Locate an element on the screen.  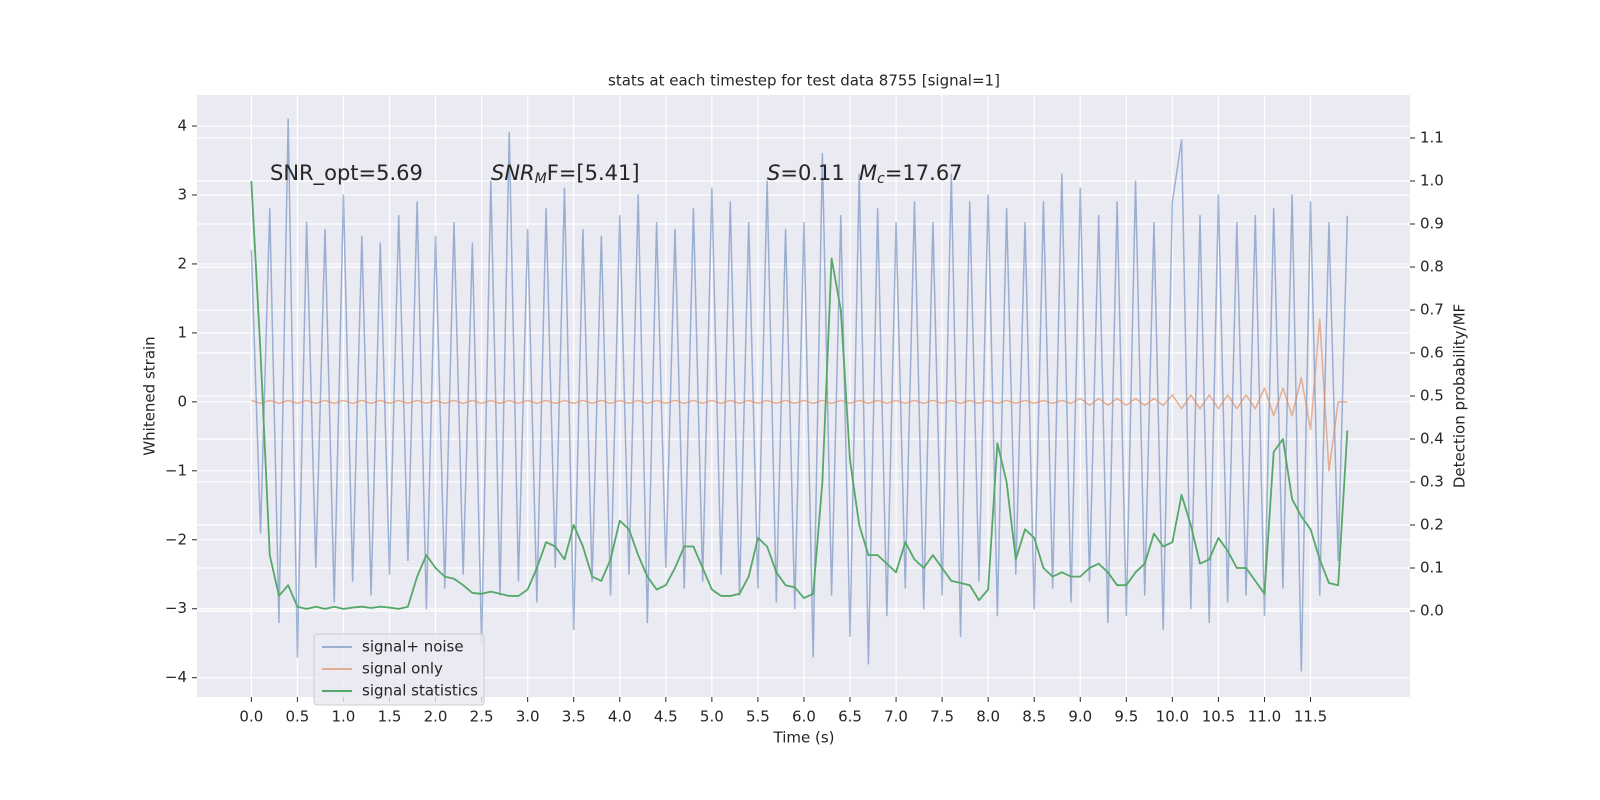
x-tick-label: 3.5 is located at coordinates (574, 717).